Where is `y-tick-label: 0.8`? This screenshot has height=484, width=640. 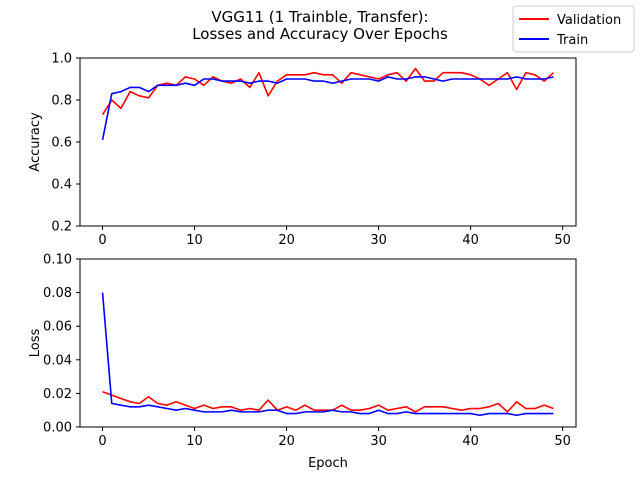
y-tick-label: 0.8 is located at coordinates (61, 101).